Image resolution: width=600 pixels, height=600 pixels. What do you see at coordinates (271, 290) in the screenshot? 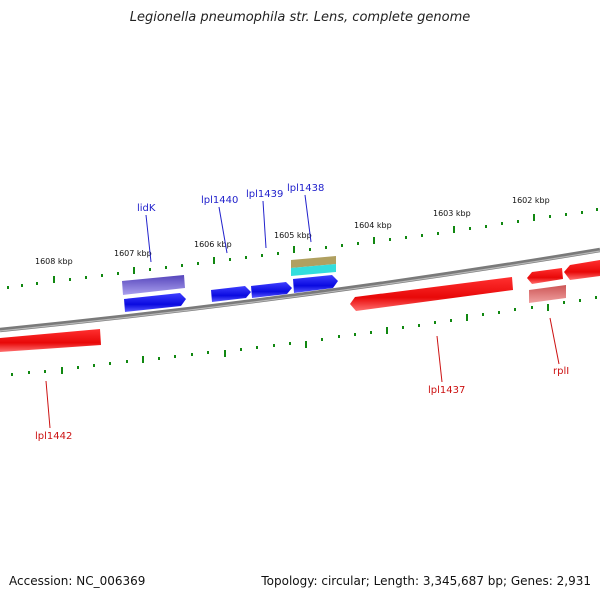
I see `lpl1439-gene` at bounding box center [271, 290].